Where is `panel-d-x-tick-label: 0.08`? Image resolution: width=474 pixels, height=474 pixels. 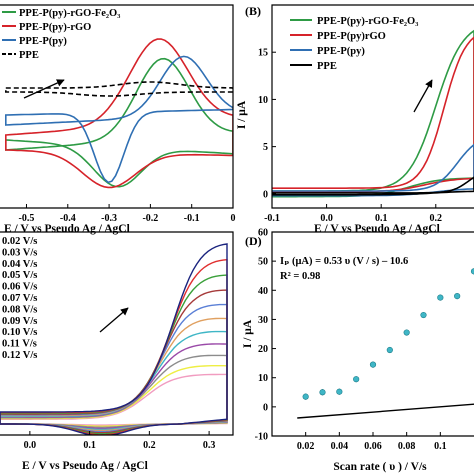
panel-d-x-tick-label: 0.08 is located at coordinates (407, 446).